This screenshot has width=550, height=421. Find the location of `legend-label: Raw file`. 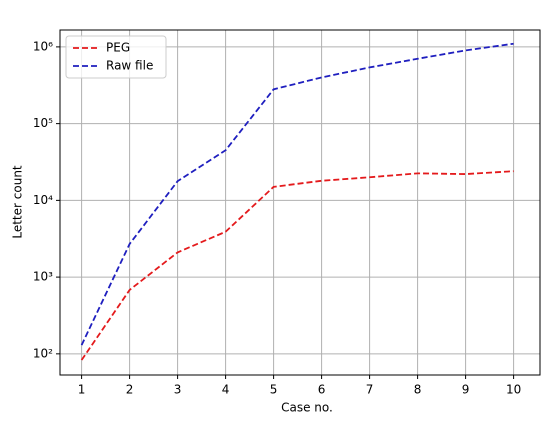

legend-label: Raw file is located at coordinates (129, 66).